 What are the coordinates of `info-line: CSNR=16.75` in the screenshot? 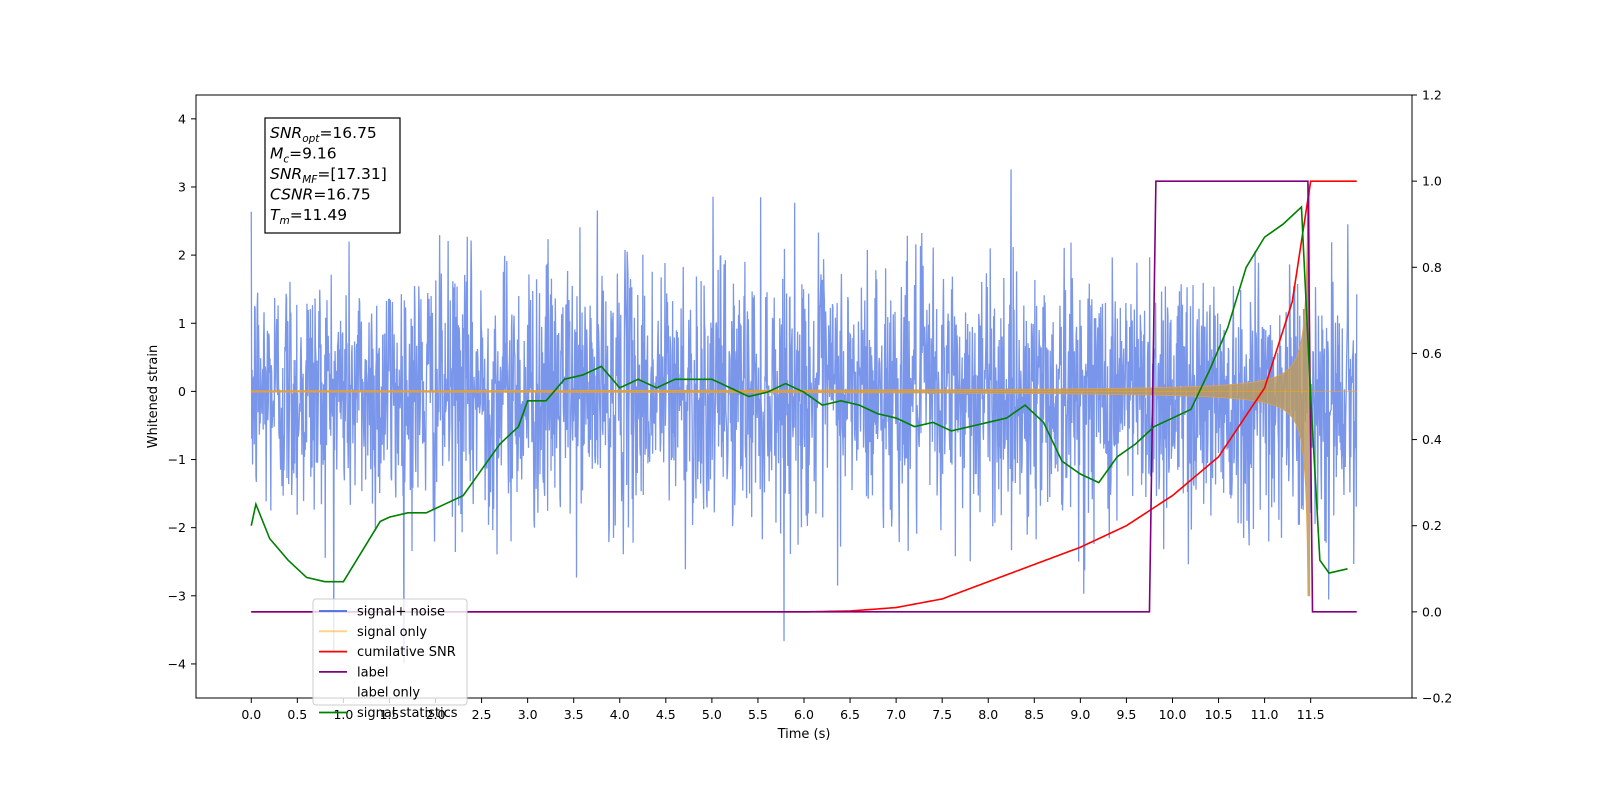 It's located at (320, 195).